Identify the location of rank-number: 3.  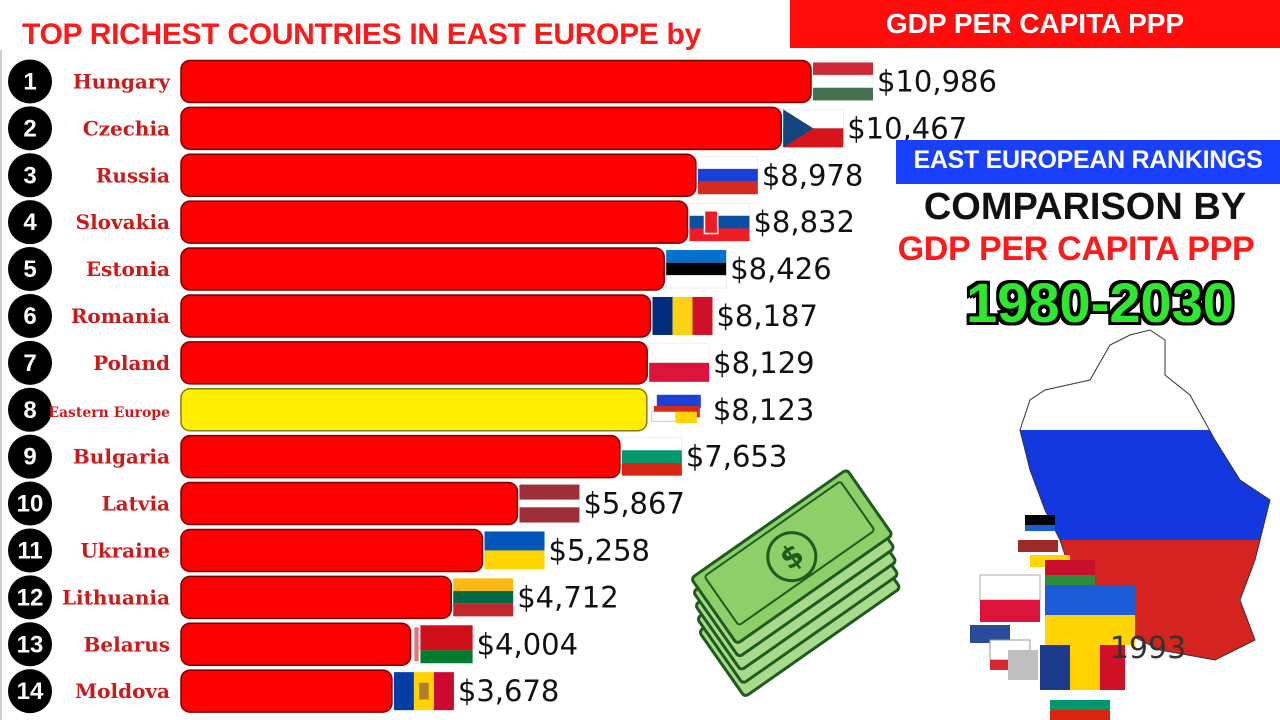
(29, 175).